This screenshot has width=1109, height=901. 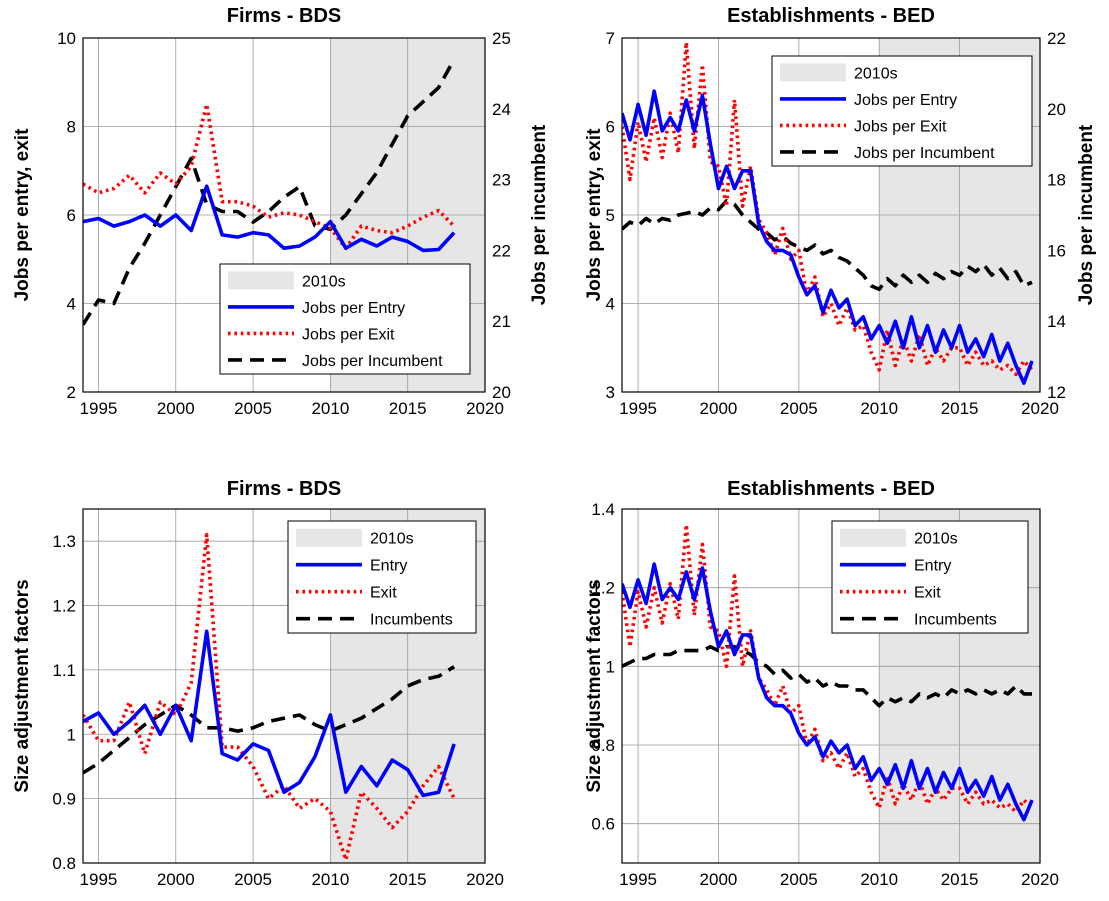 I want to click on legend-box, so click(x=345, y=319).